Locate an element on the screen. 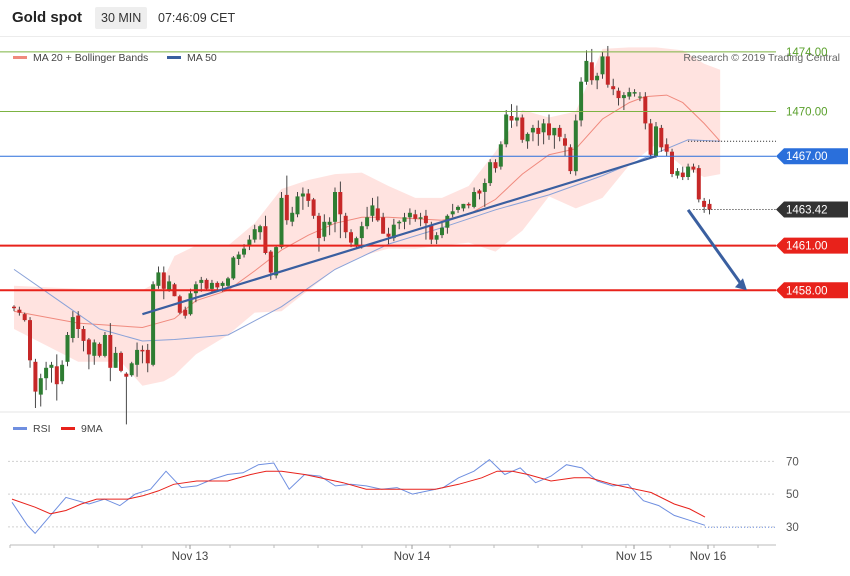 This screenshot has width=850, height=576. timestamp: 07:46:09 CET is located at coordinates (197, 18).